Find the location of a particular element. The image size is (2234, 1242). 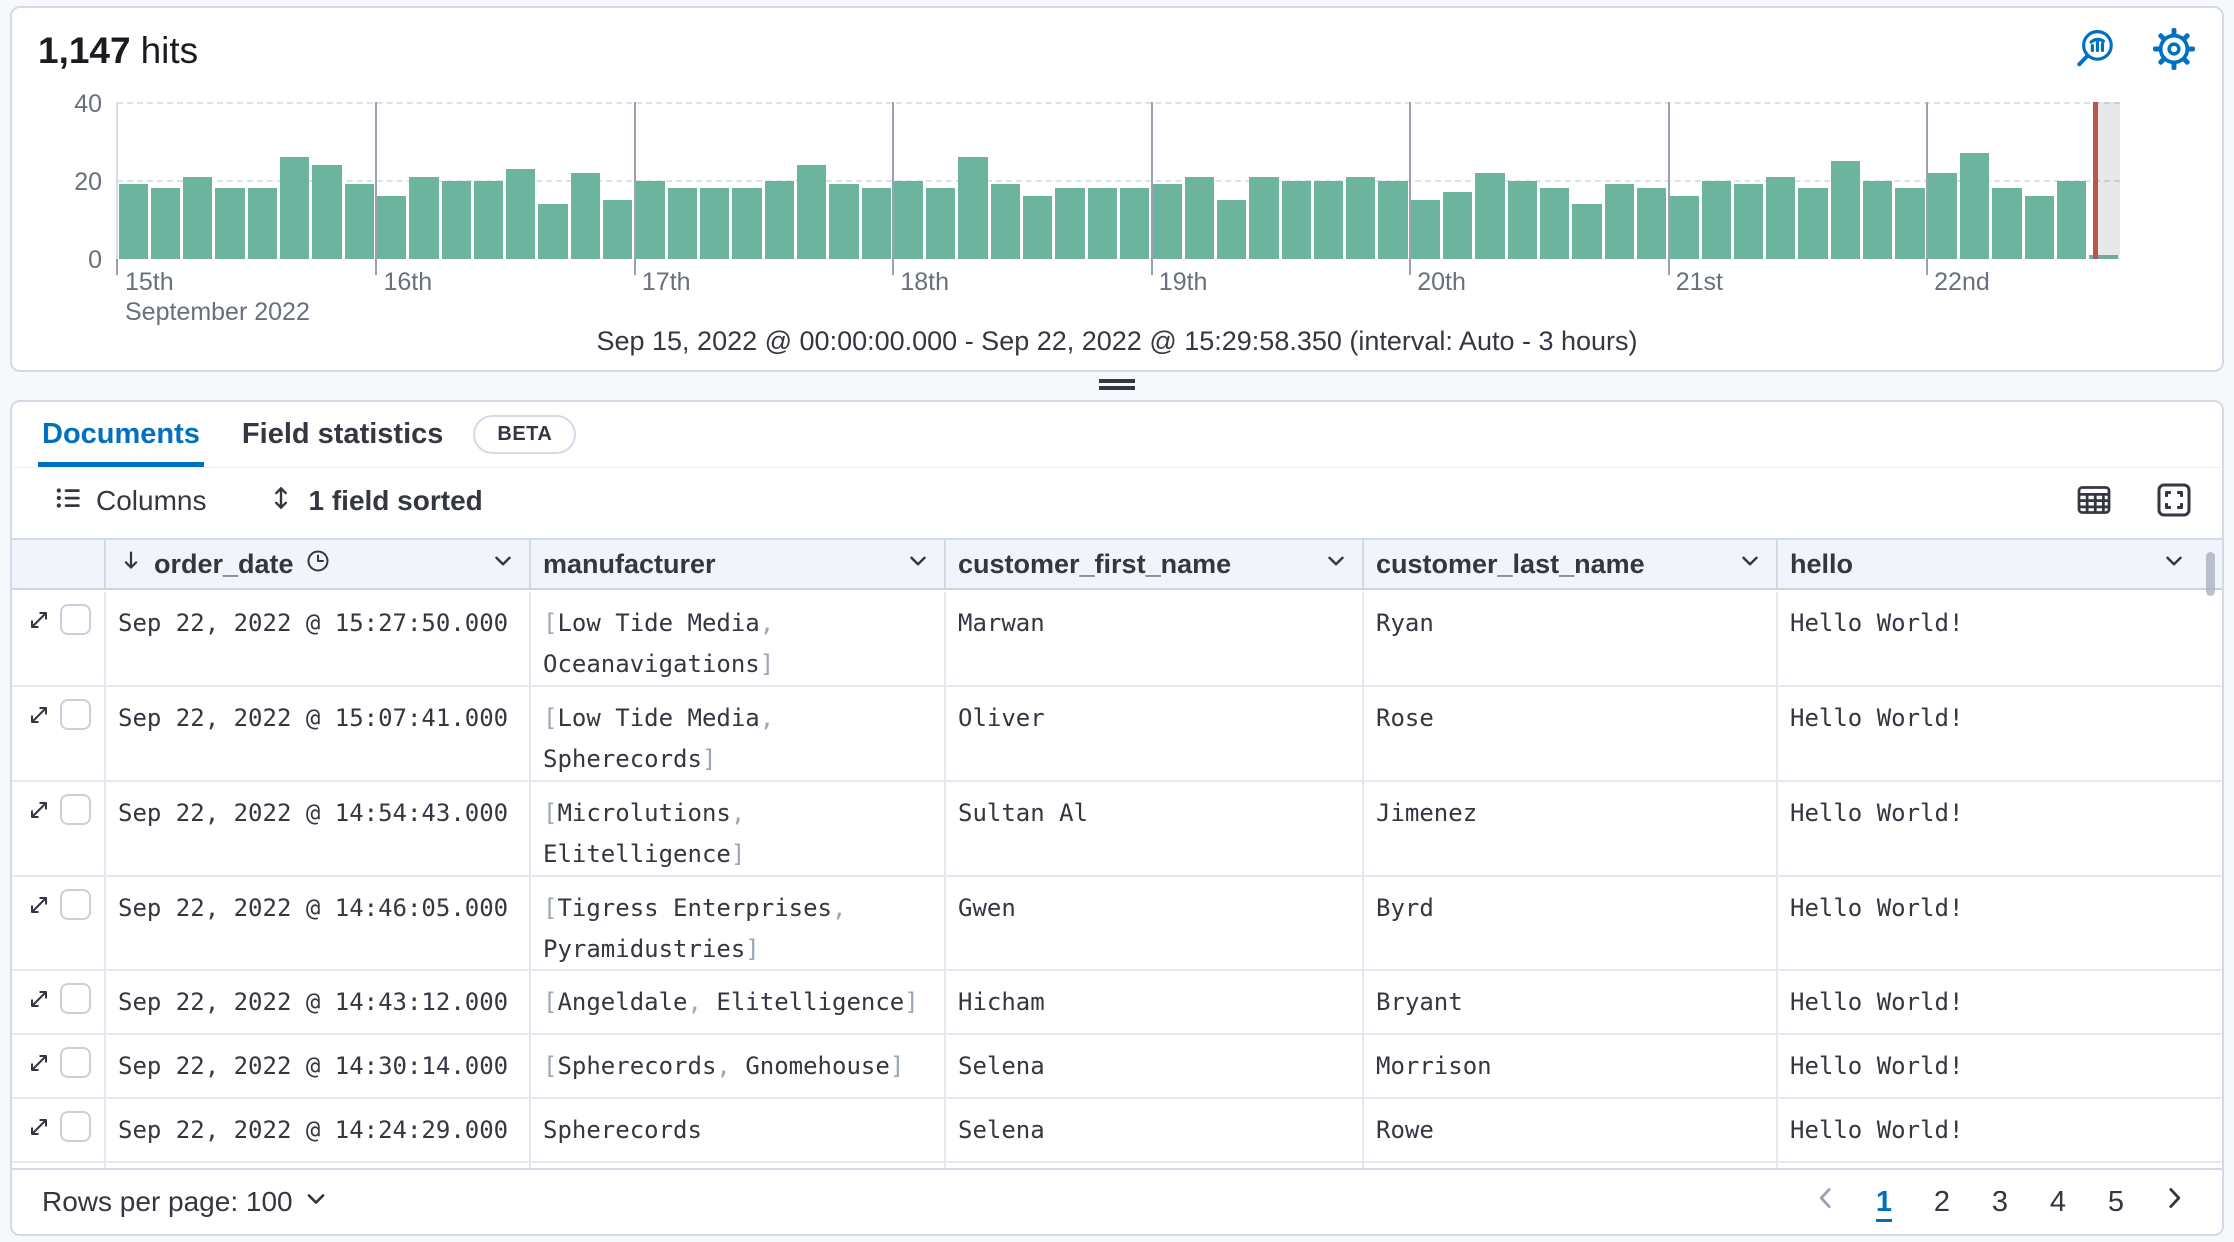

next-page-button is located at coordinates (2174, 1202).